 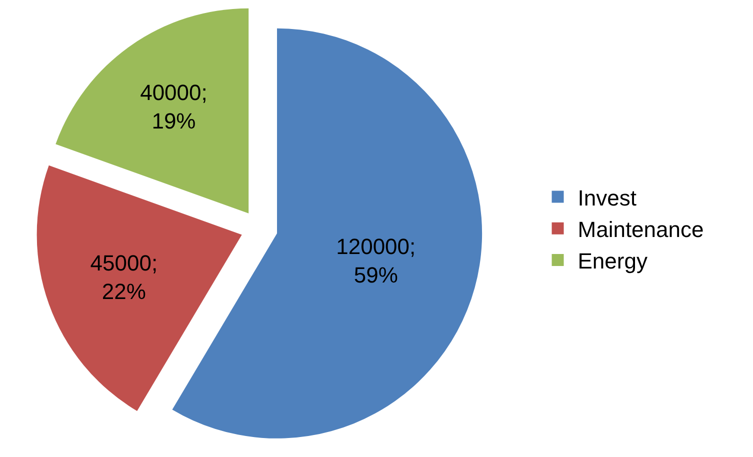 I want to click on legend-label: Maintenance, so click(x=641, y=229).